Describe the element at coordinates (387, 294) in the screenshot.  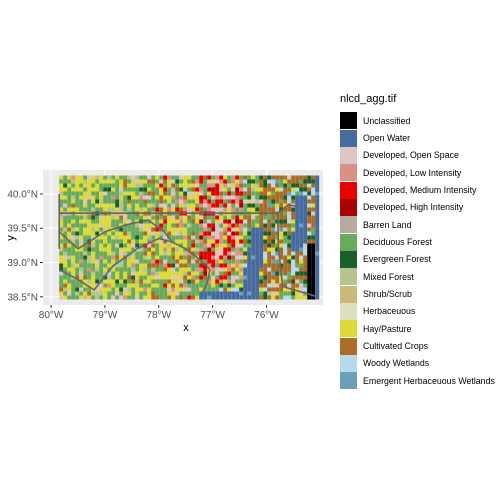
I see `legend-label: Shrub/Scrub` at that location.